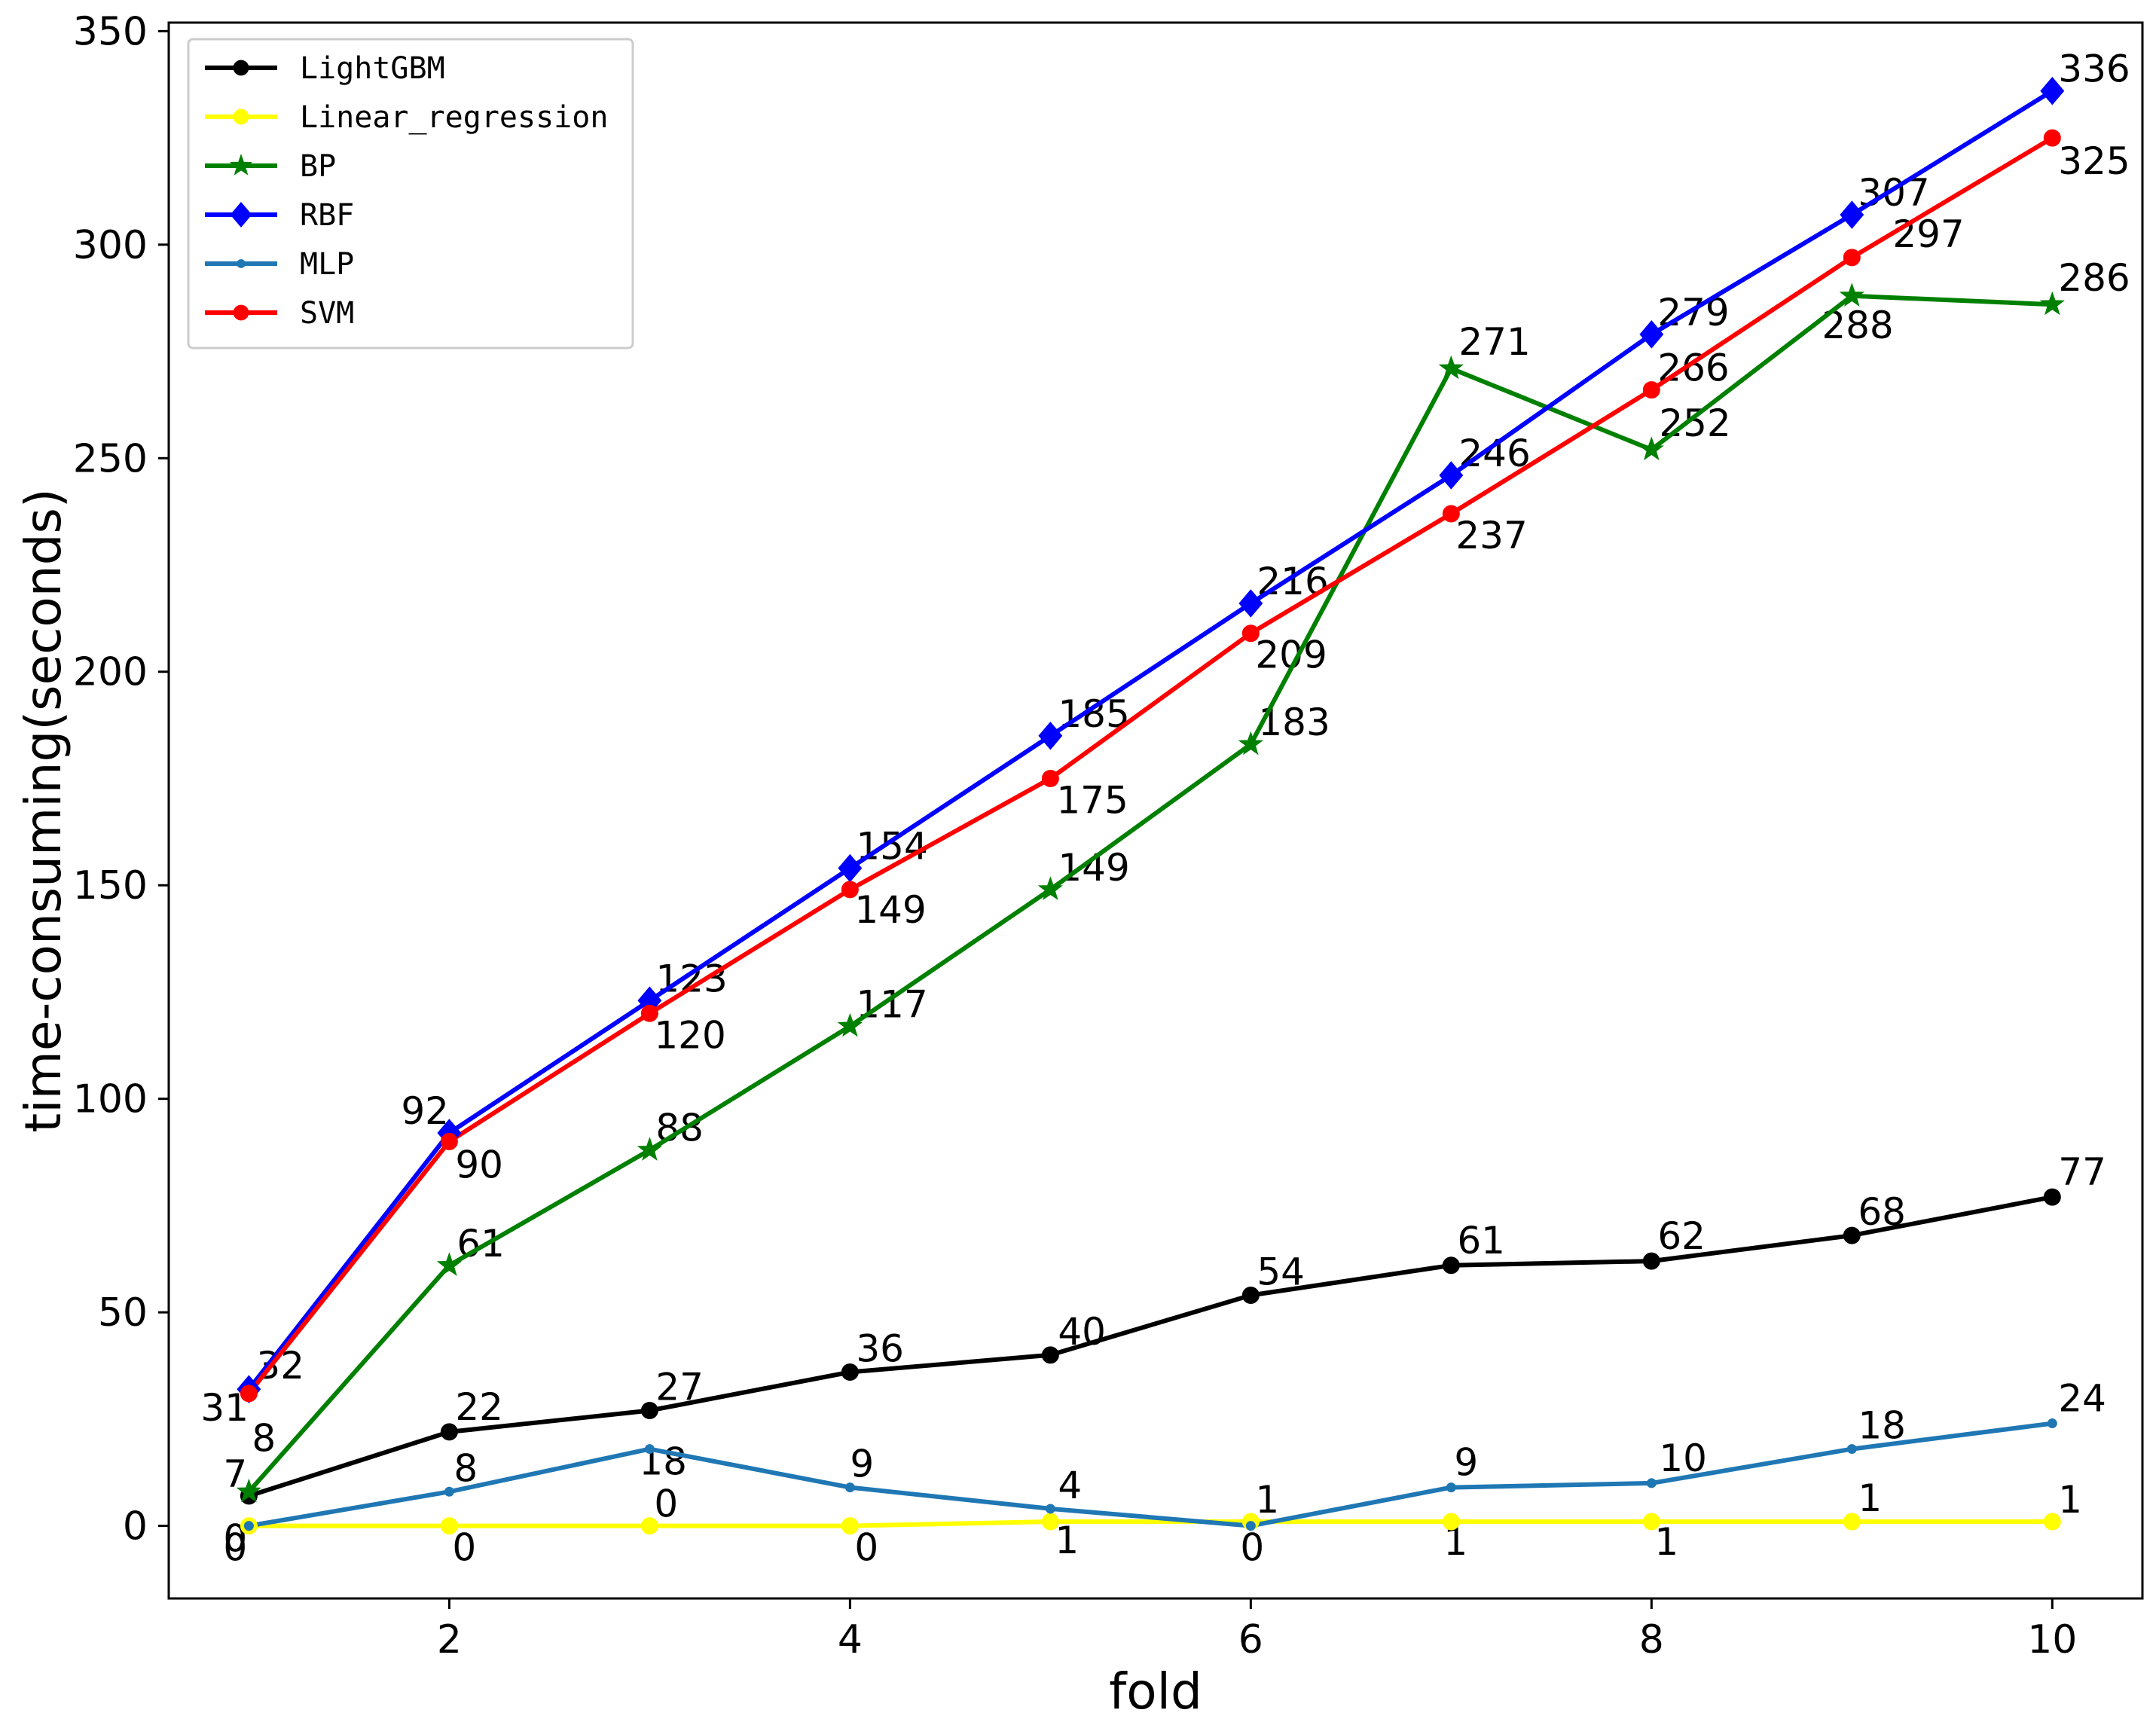 The width and height of the screenshot is (2156, 1722). Describe the element at coordinates (691, 978) in the screenshot. I see `data-label-rbf: 123` at that location.